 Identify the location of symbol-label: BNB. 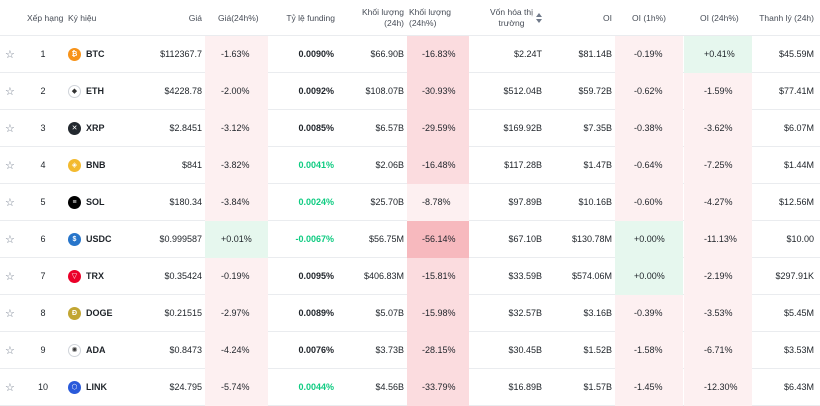
(96, 165).